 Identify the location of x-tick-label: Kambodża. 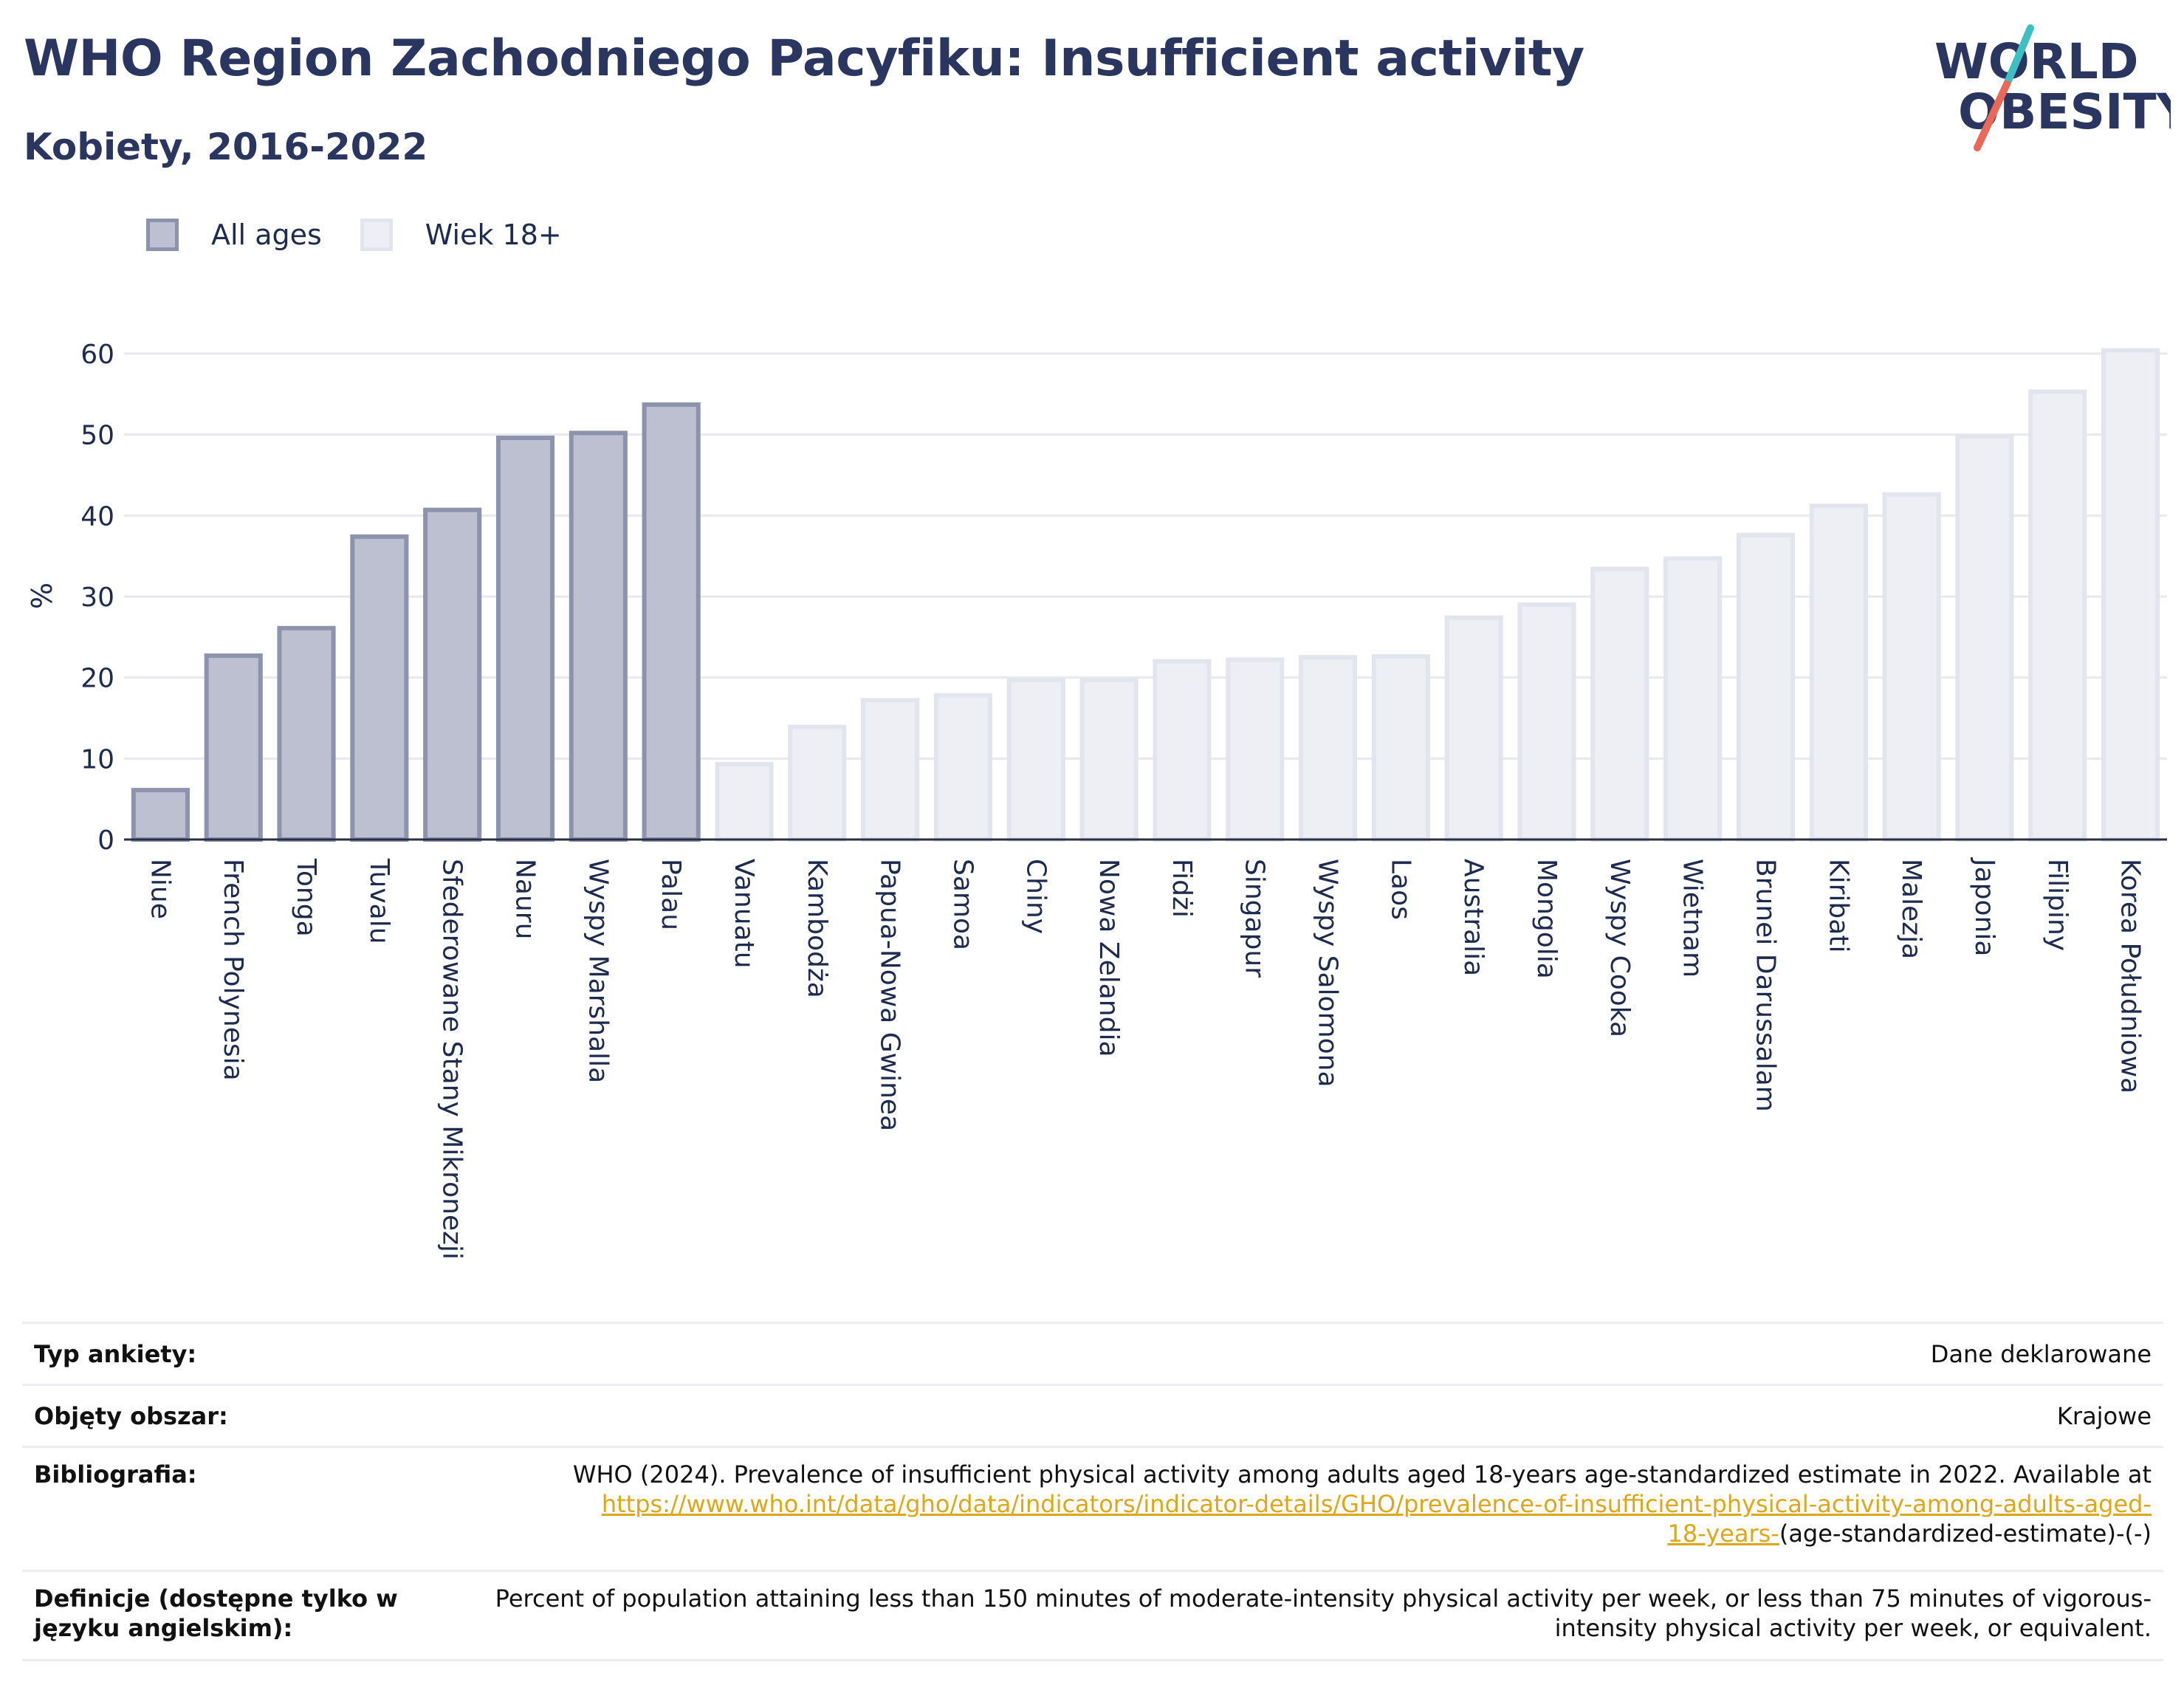
(817, 929).